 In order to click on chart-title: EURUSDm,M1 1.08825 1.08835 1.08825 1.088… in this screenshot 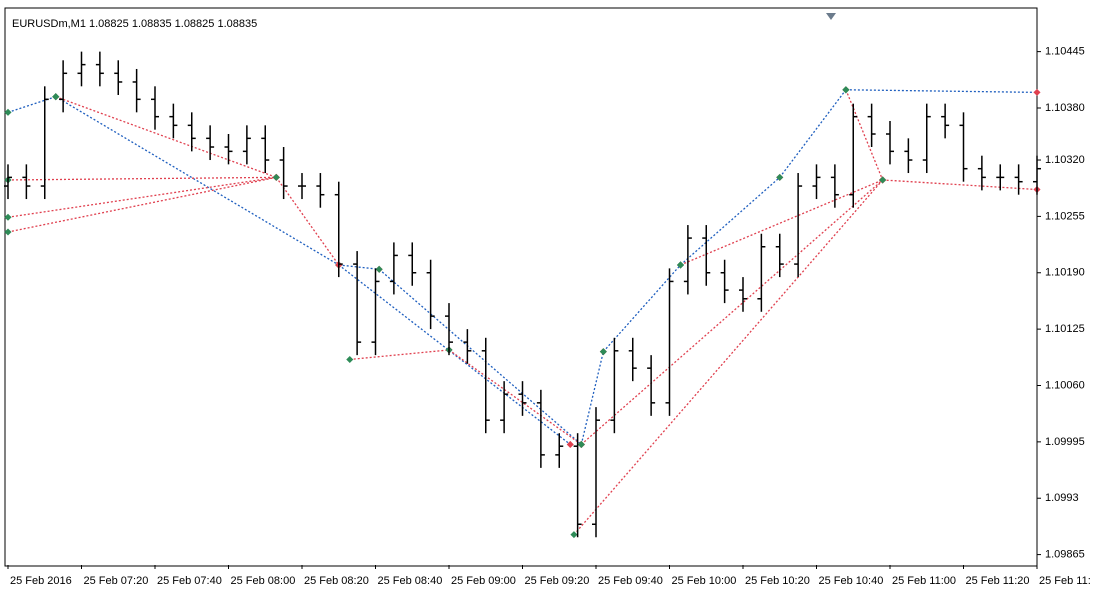, I will do `click(134, 24)`.